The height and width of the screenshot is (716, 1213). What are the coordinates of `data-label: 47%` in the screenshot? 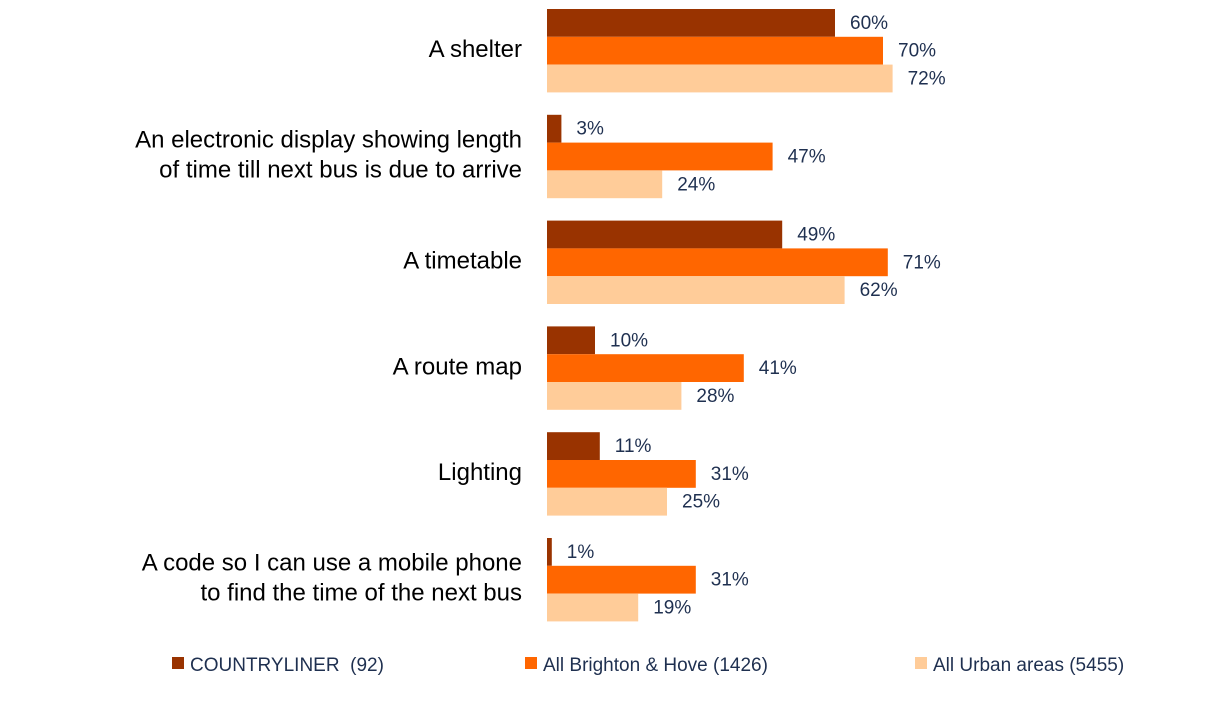 It's located at (807, 157).